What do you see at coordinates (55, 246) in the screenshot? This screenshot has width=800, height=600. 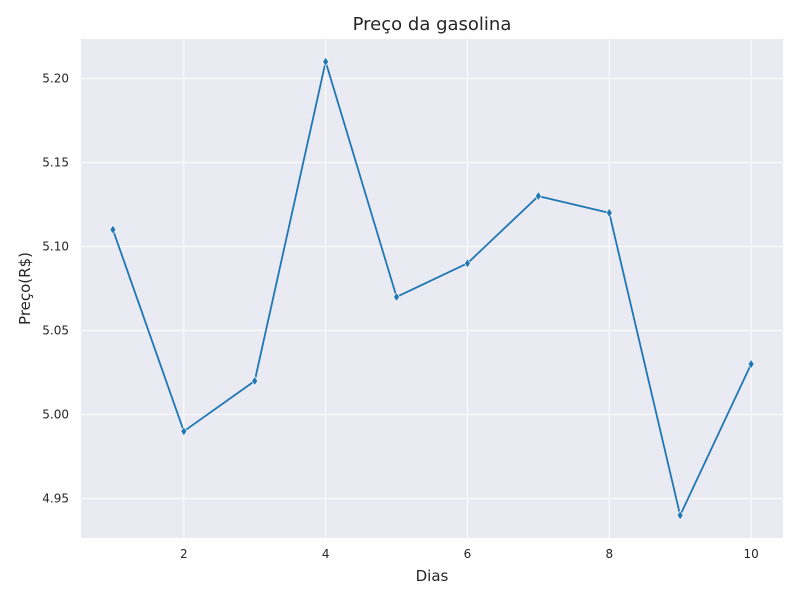 I see `y-tick-label: 5.10` at bounding box center [55, 246].